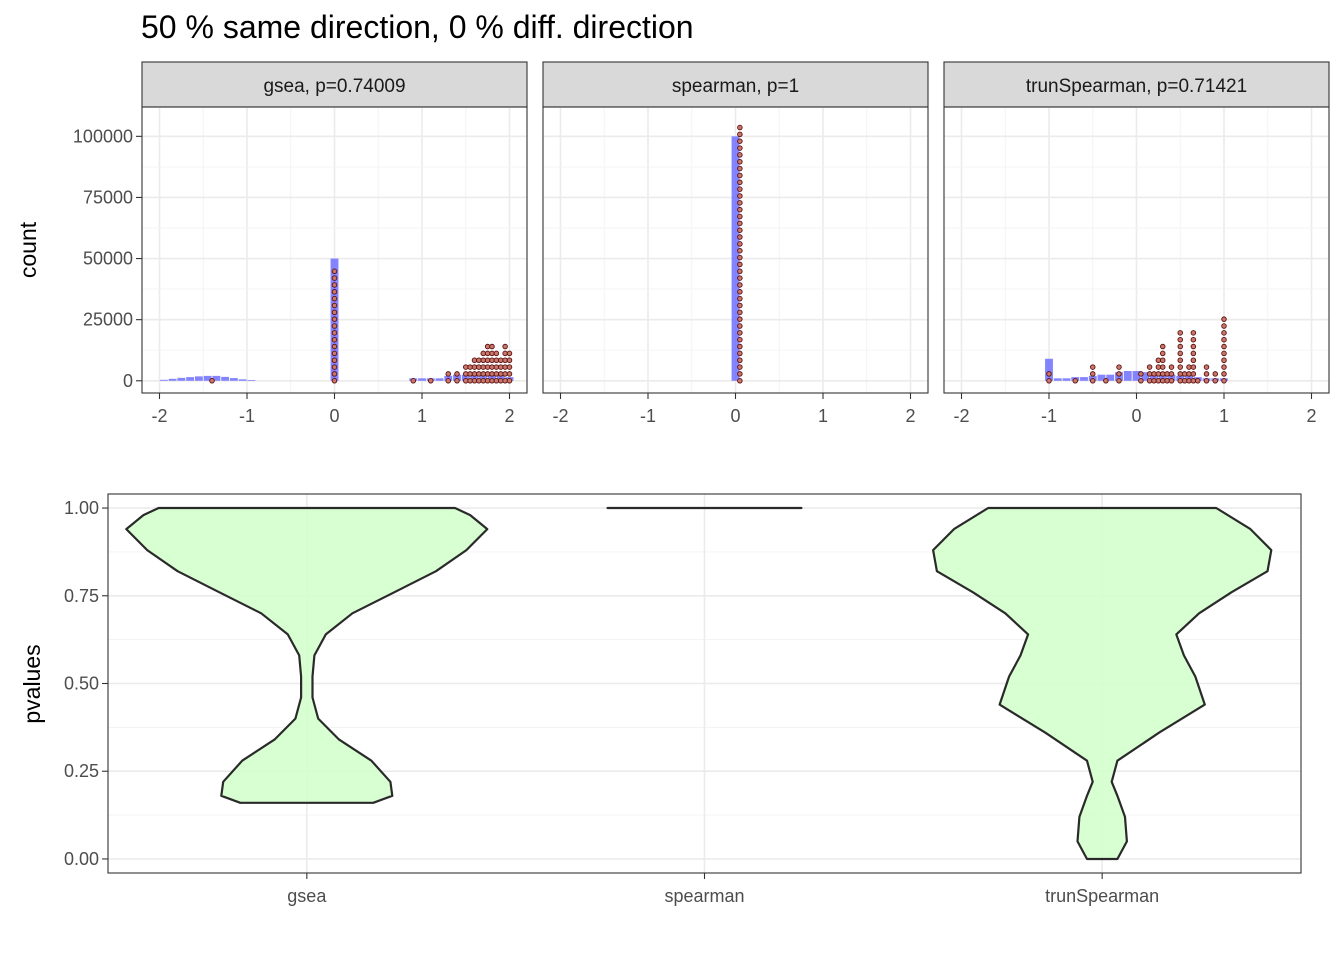 The width and height of the screenshot is (1344, 960). What do you see at coordinates (81, 859) in the screenshot?
I see `y-tick-label: 0.00` at bounding box center [81, 859].